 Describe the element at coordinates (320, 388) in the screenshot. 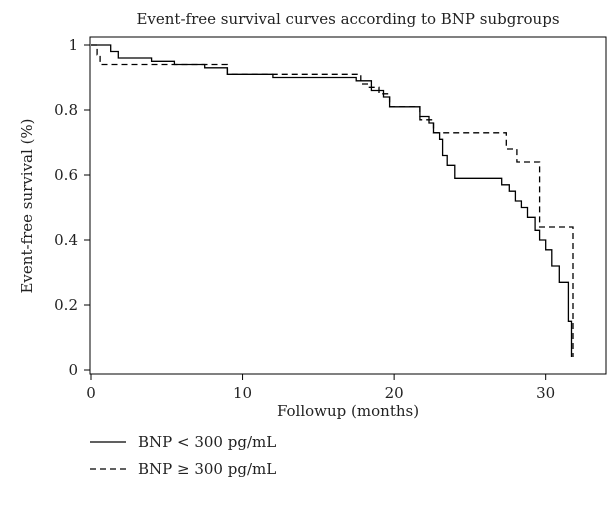

I see `x-axis: 0 10 20 30` at that location.